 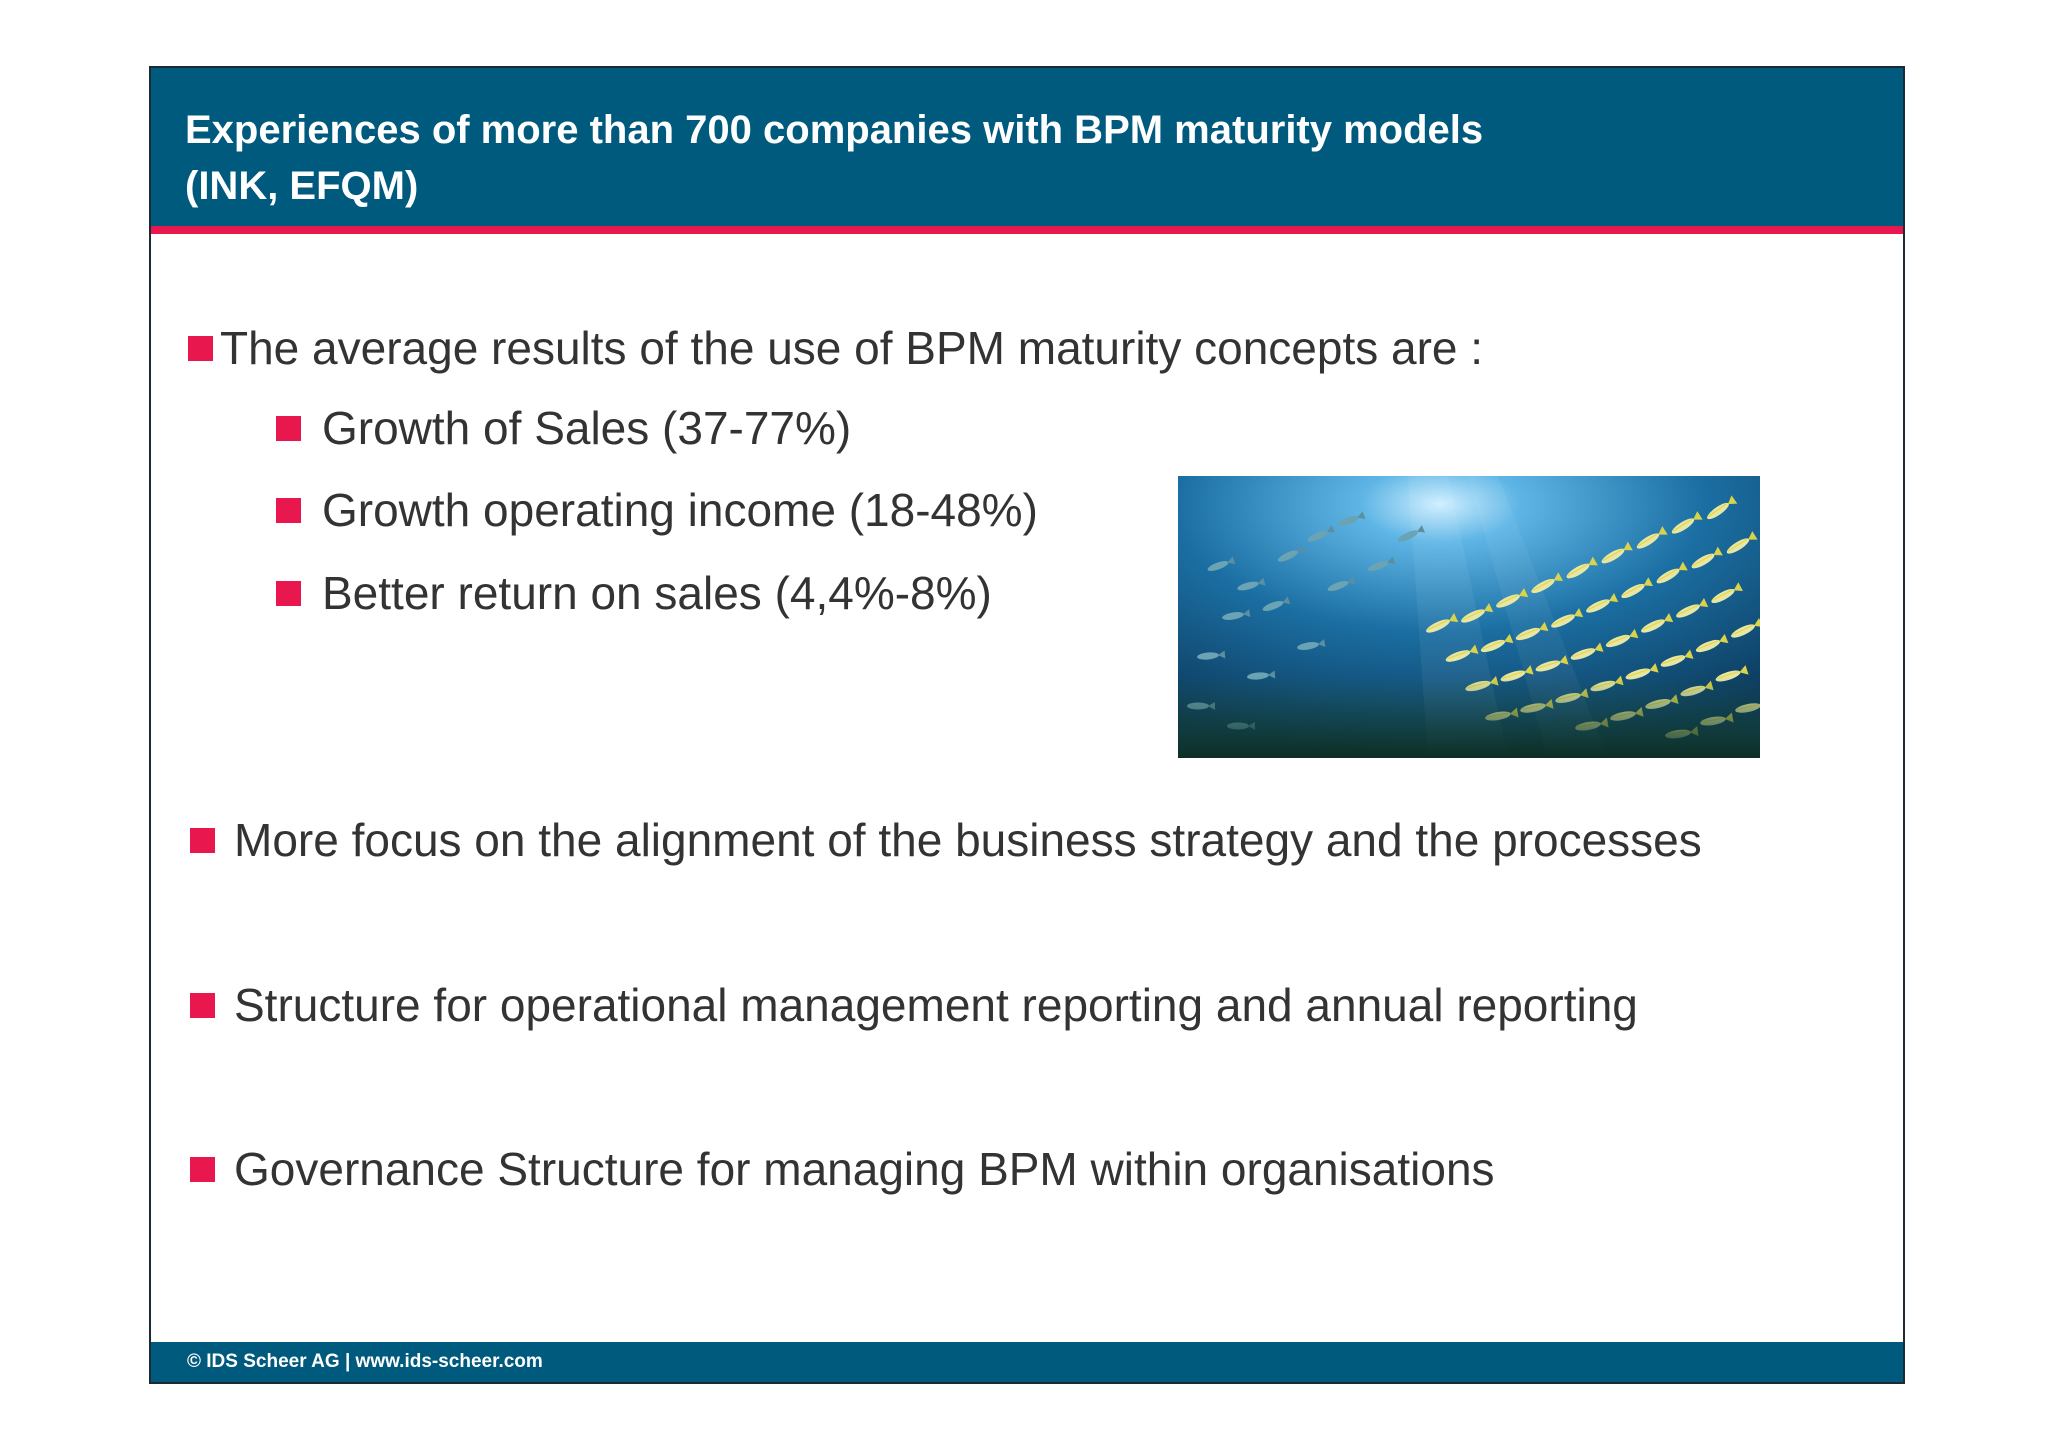 What do you see at coordinates (302, 186) in the screenshot?
I see `slide-title-line-2: (INK, EFQM)` at bounding box center [302, 186].